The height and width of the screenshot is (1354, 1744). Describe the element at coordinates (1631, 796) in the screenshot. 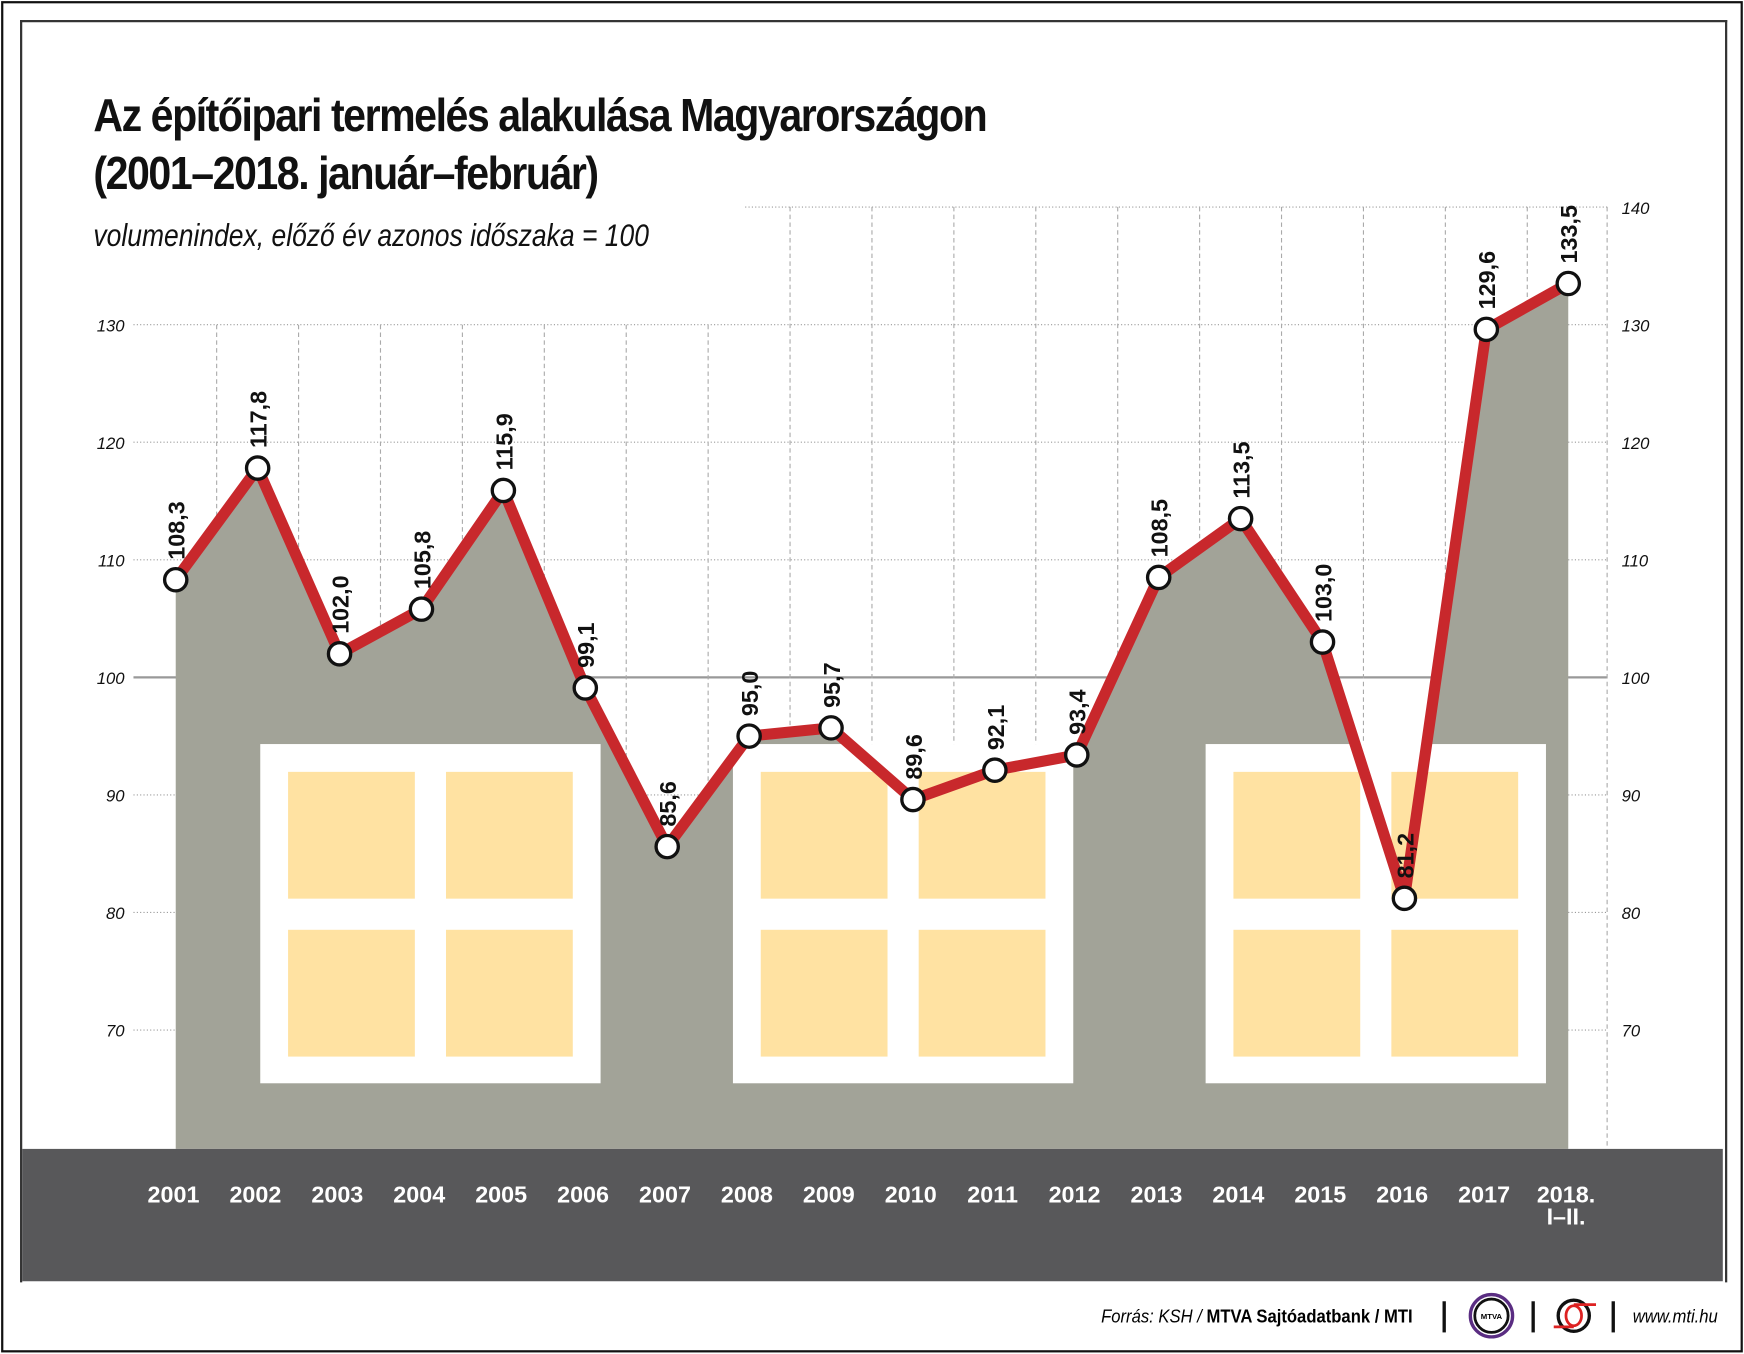

I see `y-tick-right: 90` at that location.